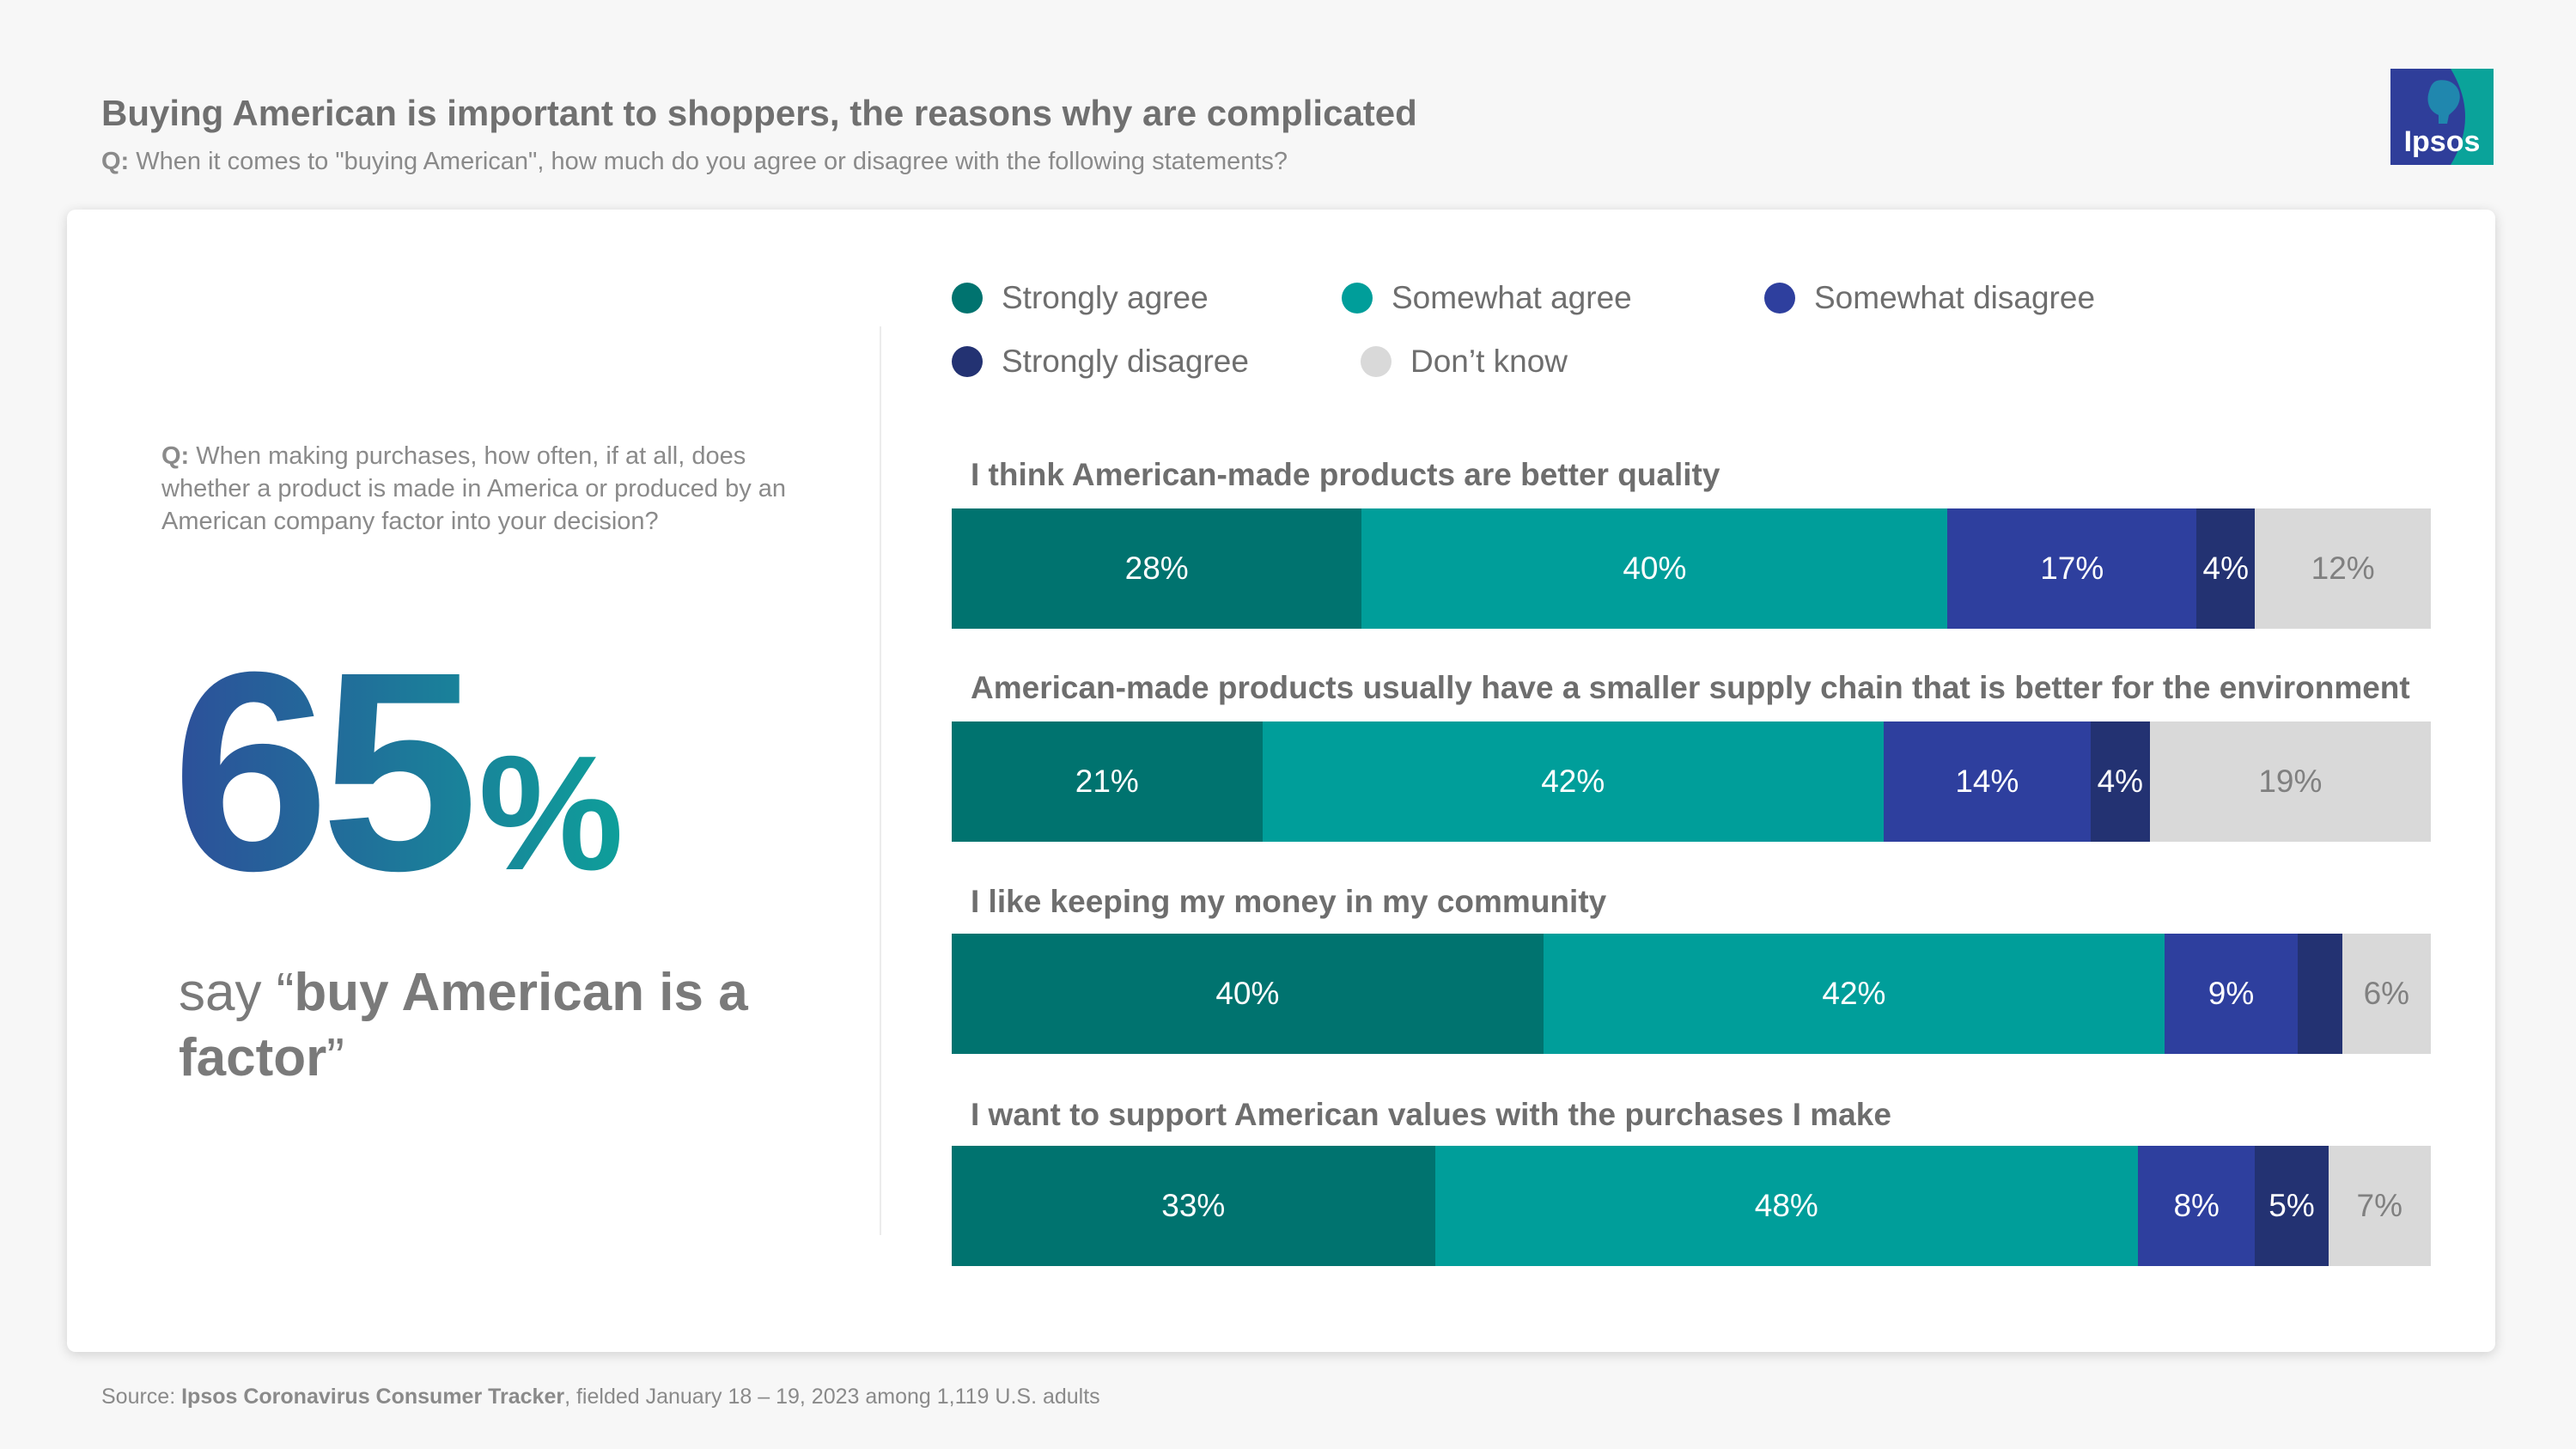 This screenshot has width=2576, height=1449. I want to click on source-name: Ipsos Coronavirus Consumer Tracker, so click(373, 1397).